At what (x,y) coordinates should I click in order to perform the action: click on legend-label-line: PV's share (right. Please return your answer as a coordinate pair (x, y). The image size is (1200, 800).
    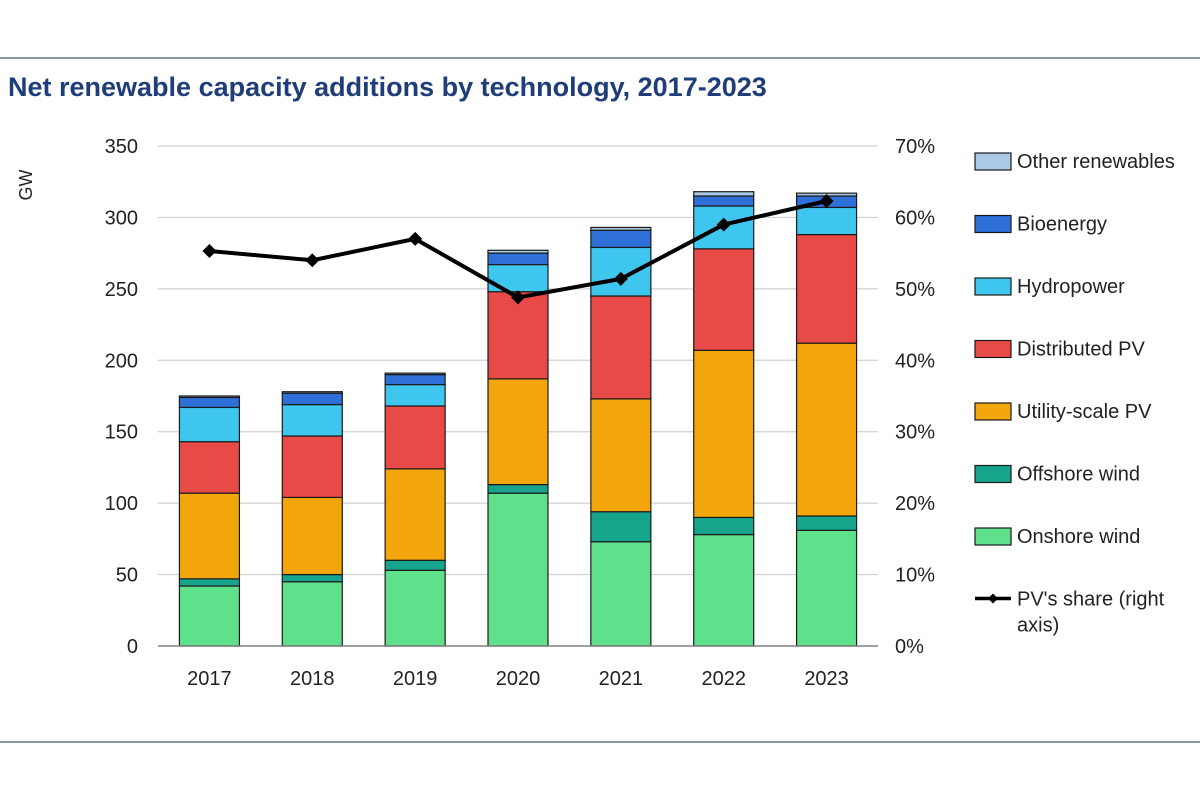
    Looking at the image, I should click on (1091, 600).